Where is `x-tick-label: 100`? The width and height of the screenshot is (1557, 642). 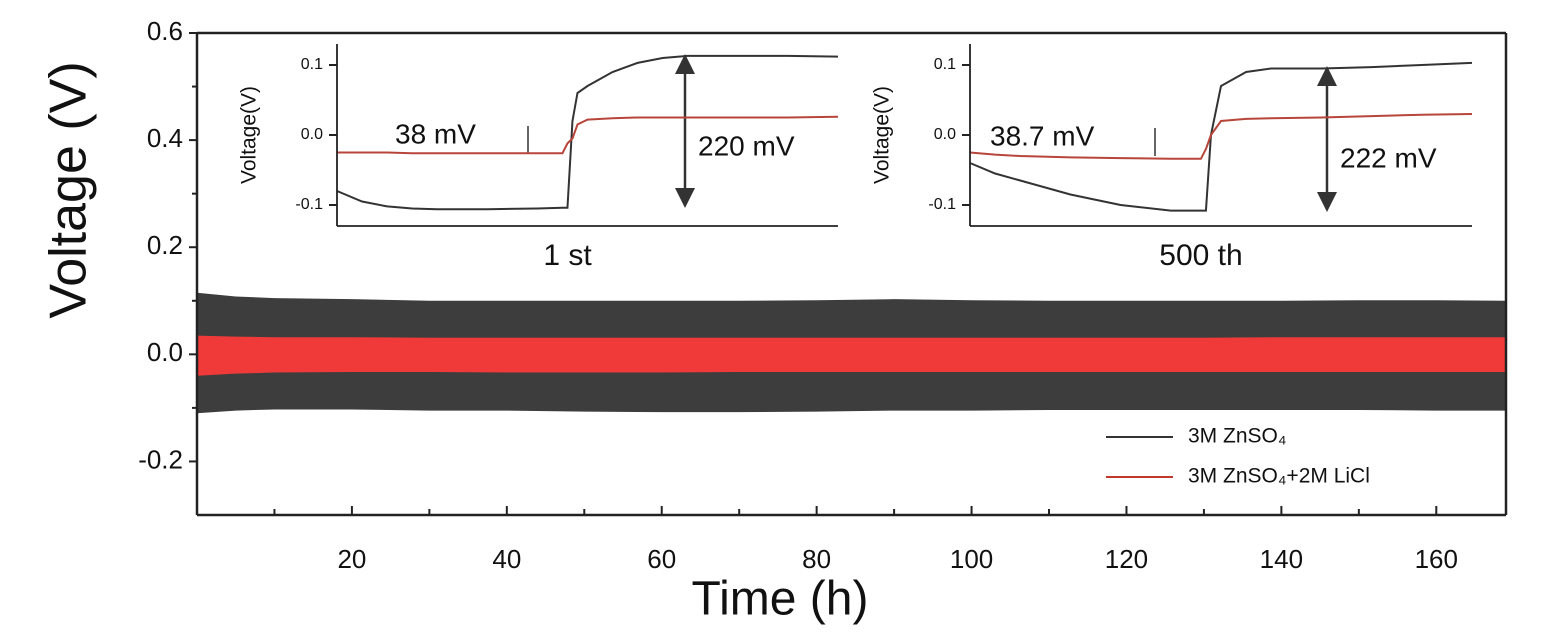
x-tick-label: 100 is located at coordinates (971, 559).